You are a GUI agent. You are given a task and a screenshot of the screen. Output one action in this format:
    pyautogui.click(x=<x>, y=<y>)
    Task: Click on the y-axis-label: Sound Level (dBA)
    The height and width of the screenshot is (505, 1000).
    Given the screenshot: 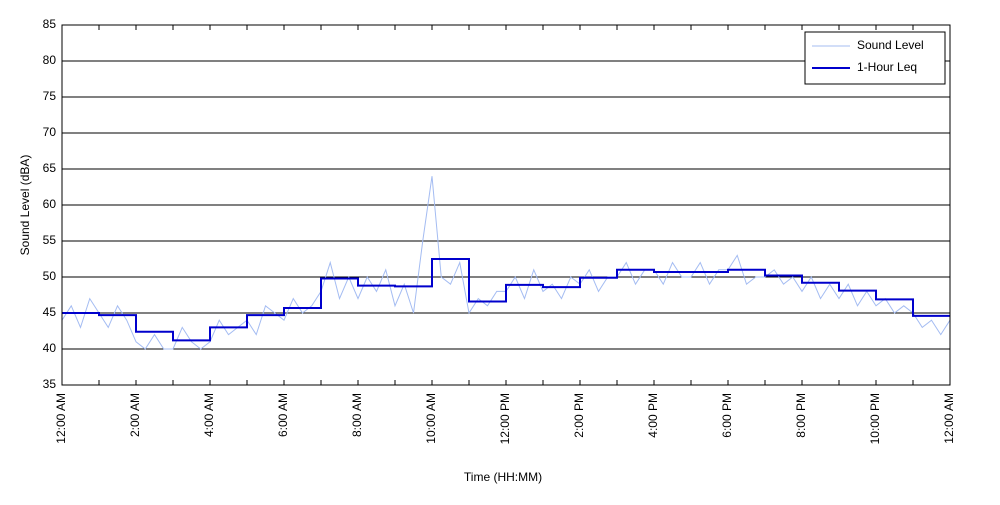 What is the action you would take?
    pyautogui.click(x=25, y=205)
    